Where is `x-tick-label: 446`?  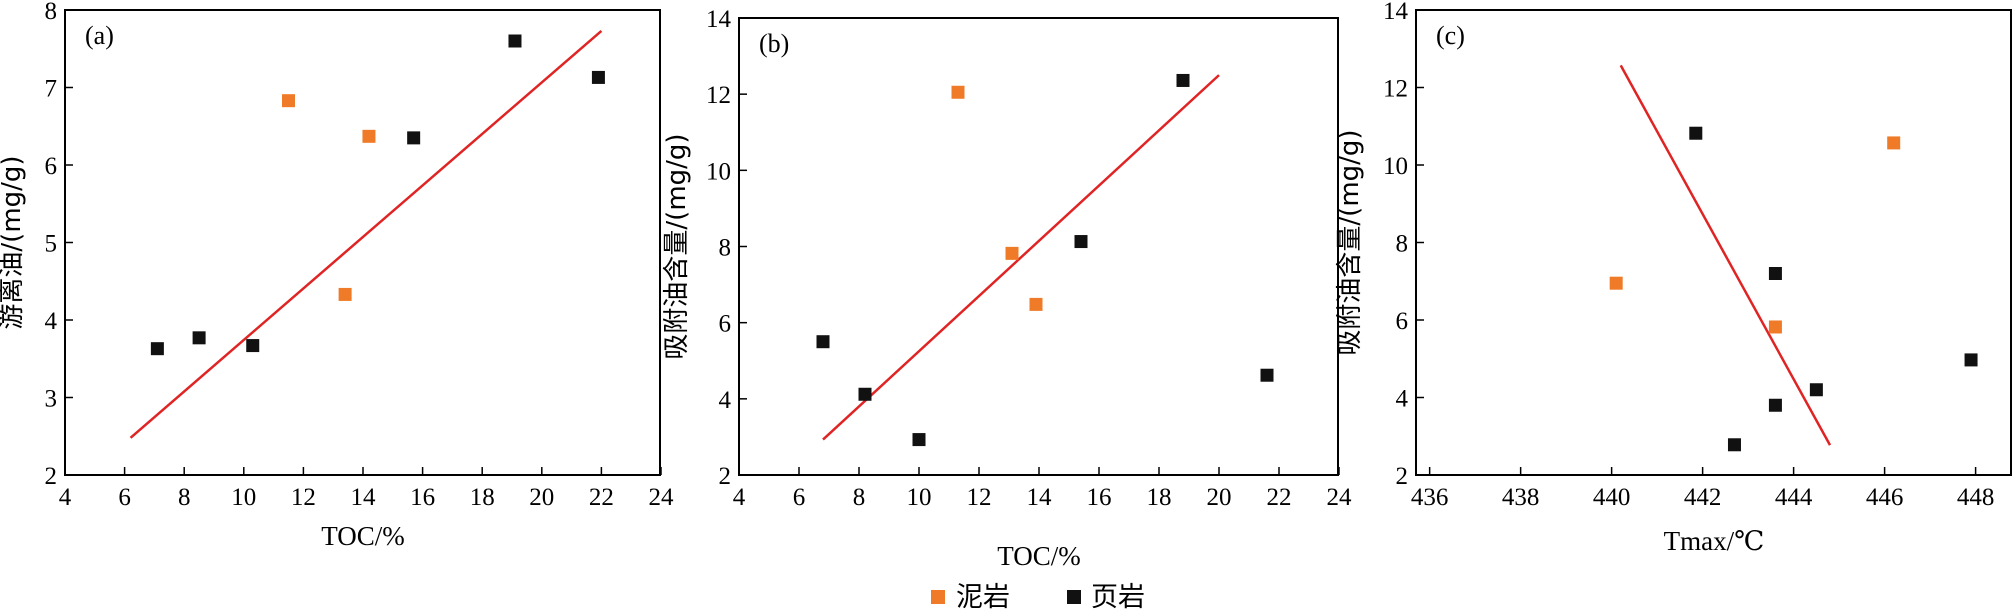
x-tick-label: 446 is located at coordinates (1885, 497).